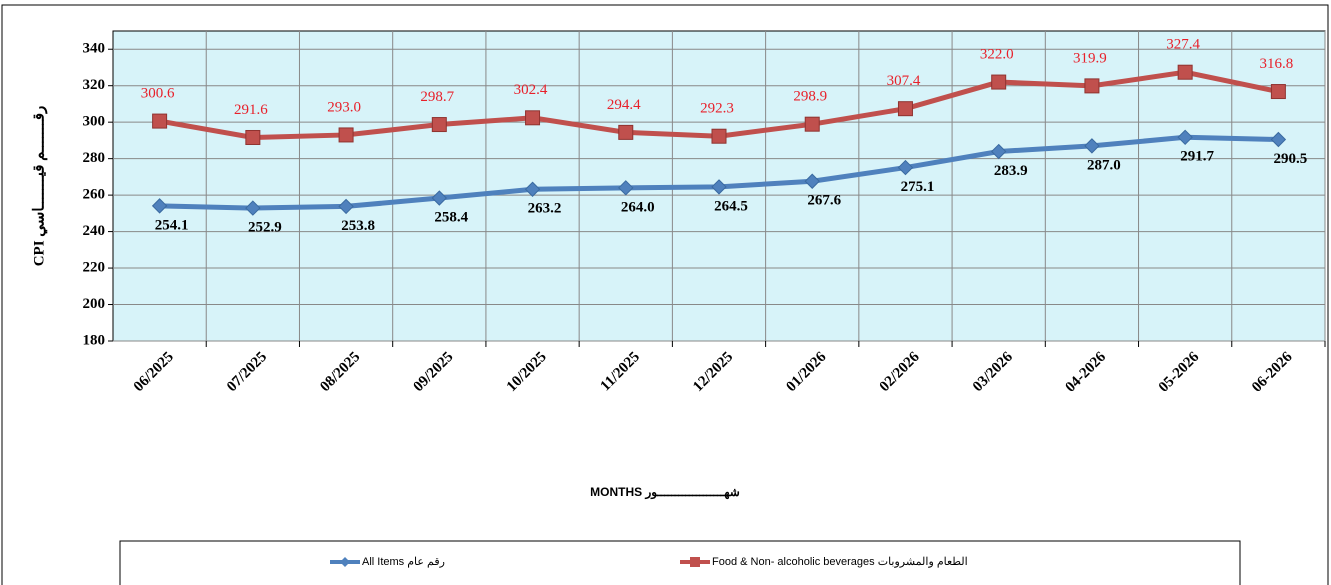 Image resolution: width=1331 pixels, height=585 pixels. What do you see at coordinates (993, 372) in the screenshot?
I see `x-tick-label: 03/2026` at bounding box center [993, 372].